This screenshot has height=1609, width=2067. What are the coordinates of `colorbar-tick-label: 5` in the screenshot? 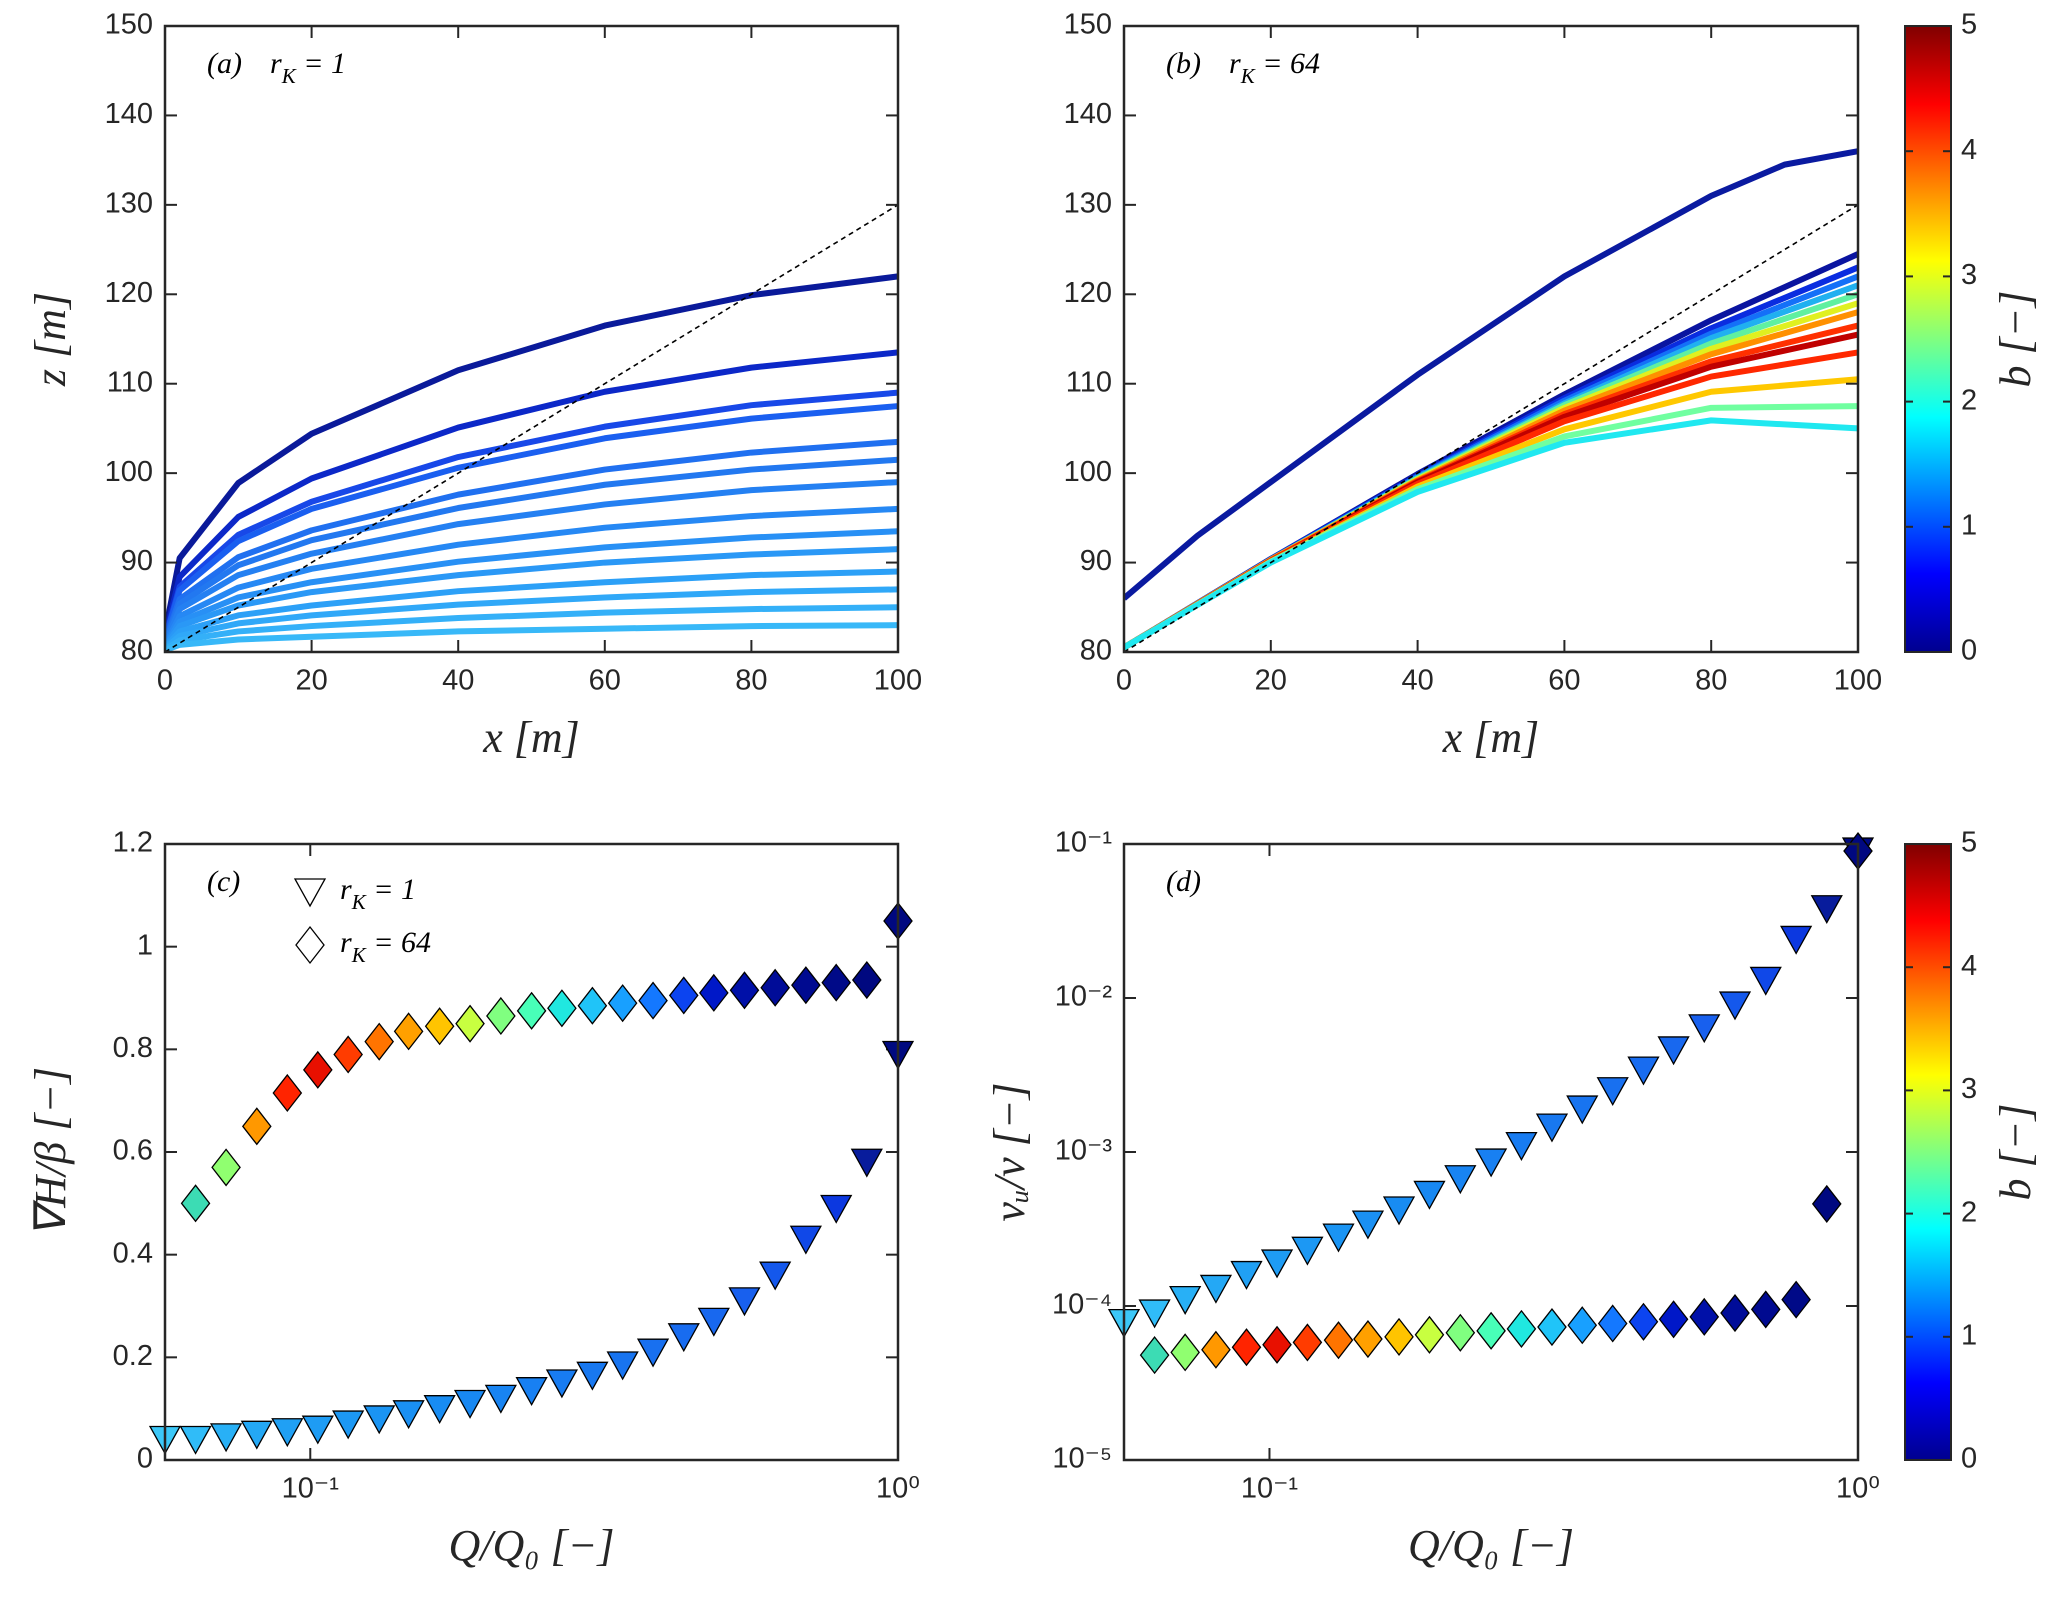 It's located at (1969, 25).